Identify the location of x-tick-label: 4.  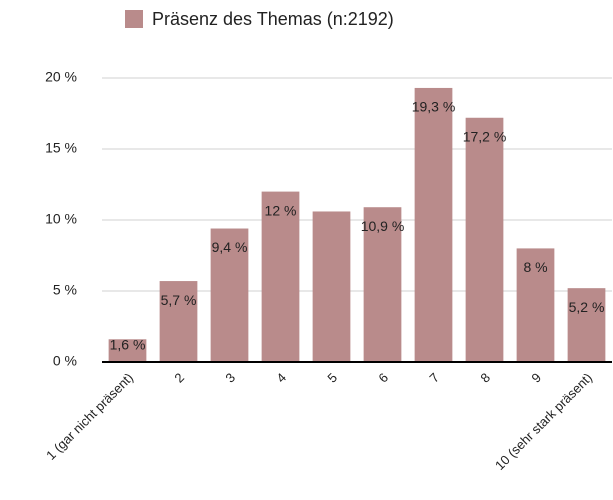
(281, 378).